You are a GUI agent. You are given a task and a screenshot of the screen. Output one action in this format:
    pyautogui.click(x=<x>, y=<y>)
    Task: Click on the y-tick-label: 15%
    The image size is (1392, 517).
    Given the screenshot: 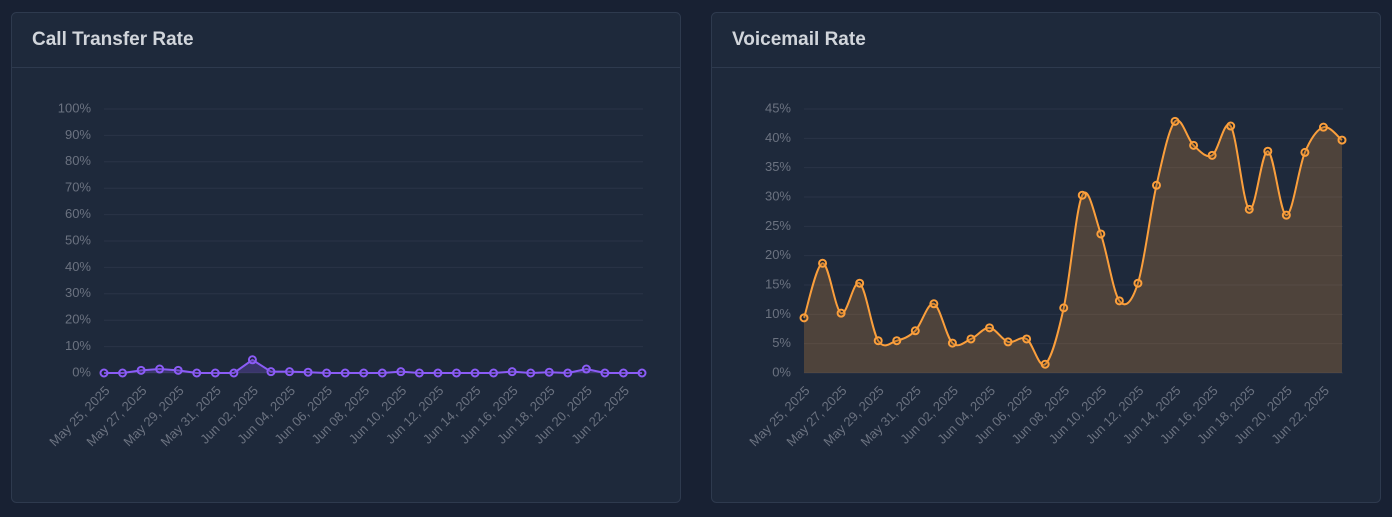 What is the action you would take?
    pyautogui.click(x=778, y=283)
    